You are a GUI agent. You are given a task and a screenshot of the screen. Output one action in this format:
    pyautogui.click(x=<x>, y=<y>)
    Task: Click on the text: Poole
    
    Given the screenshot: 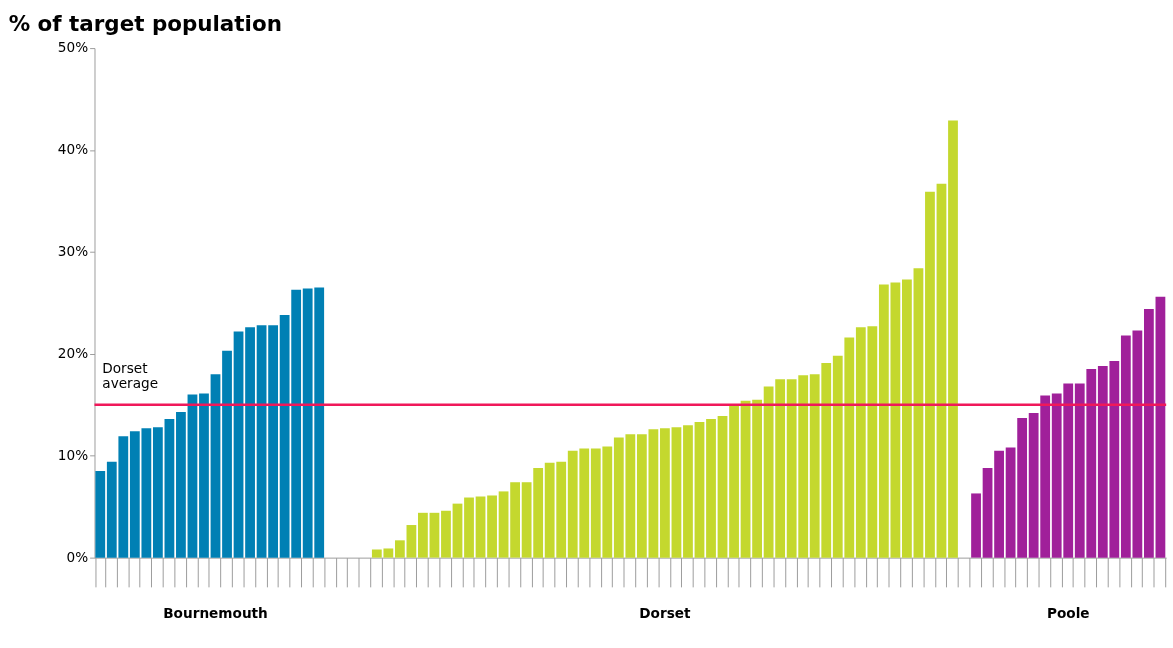 What is the action you would take?
    pyautogui.click(x=1068, y=613)
    